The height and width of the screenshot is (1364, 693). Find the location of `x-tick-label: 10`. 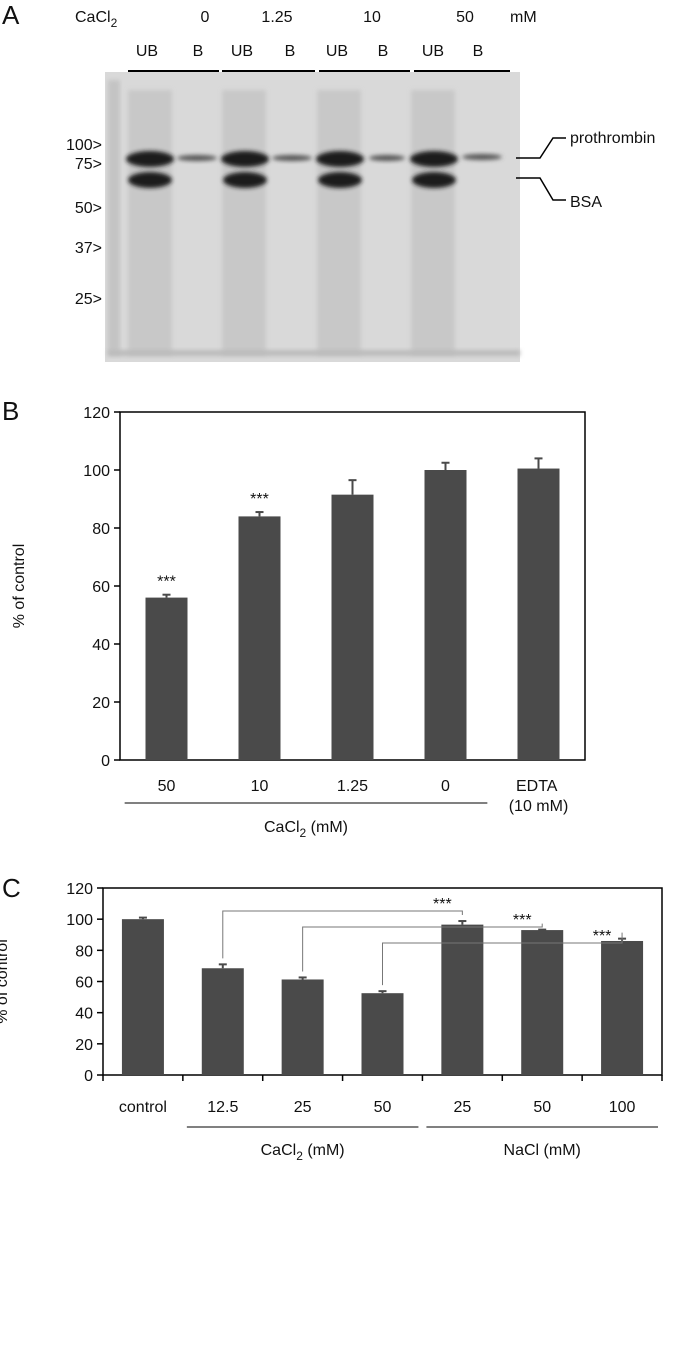

x-tick-label: 10 is located at coordinates (260, 786).